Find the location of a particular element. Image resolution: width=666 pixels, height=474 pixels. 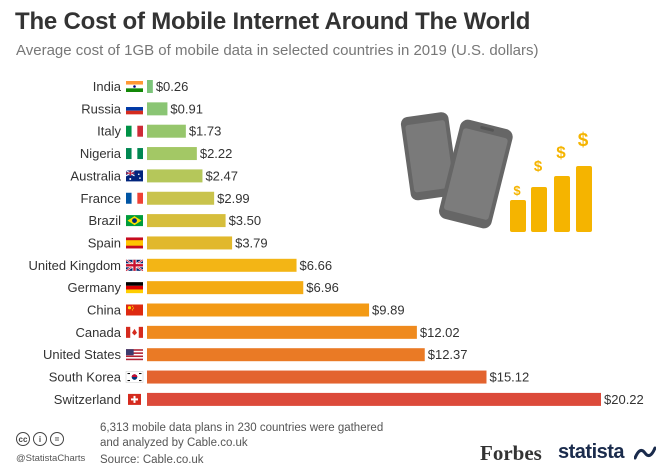

france-flag-icon is located at coordinates (134, 198).